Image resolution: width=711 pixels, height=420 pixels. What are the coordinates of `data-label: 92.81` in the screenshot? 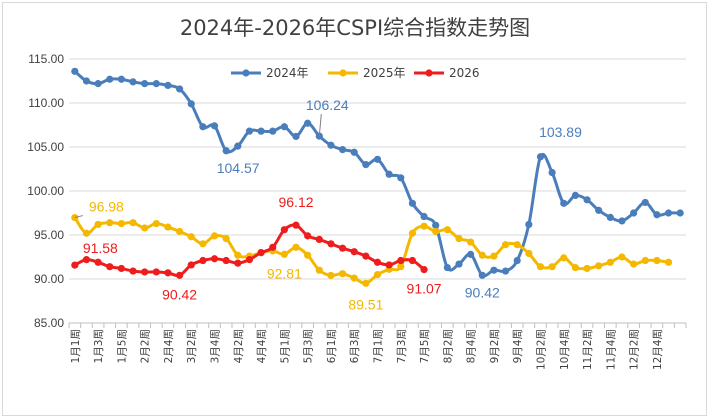 It's located at (284, 273).